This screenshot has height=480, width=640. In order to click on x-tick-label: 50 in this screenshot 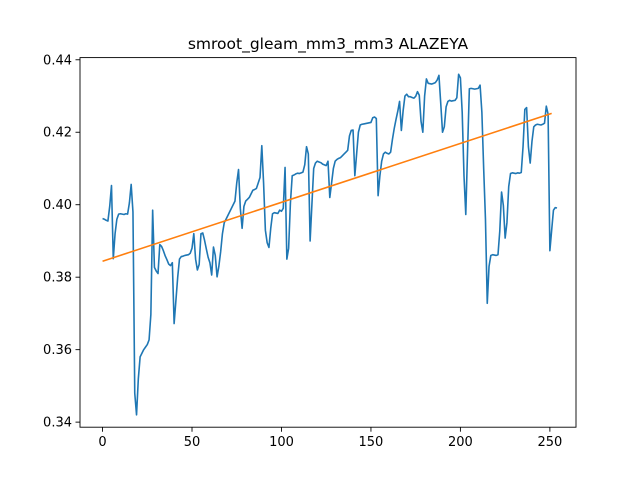, I will do `click(192, 442)`.